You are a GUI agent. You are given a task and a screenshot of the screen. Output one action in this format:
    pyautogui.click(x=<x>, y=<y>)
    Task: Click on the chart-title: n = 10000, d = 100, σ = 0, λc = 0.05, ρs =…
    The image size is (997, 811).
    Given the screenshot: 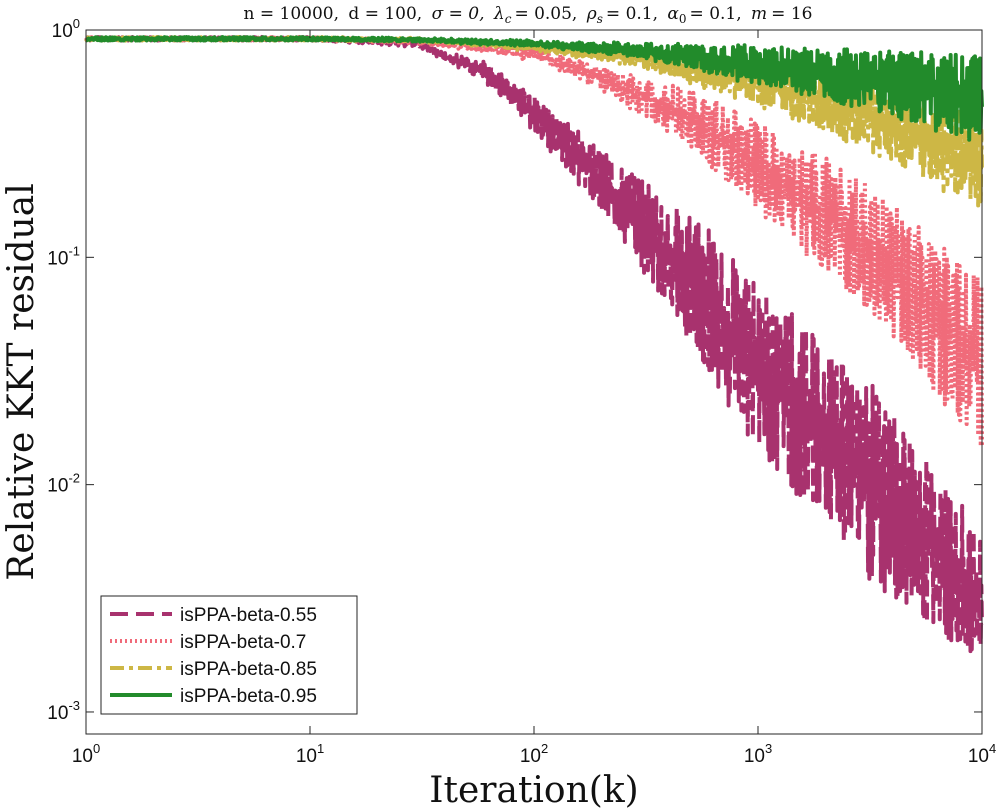 What is the action you would take?
    pyautogui.click(x=528, y=15)
    